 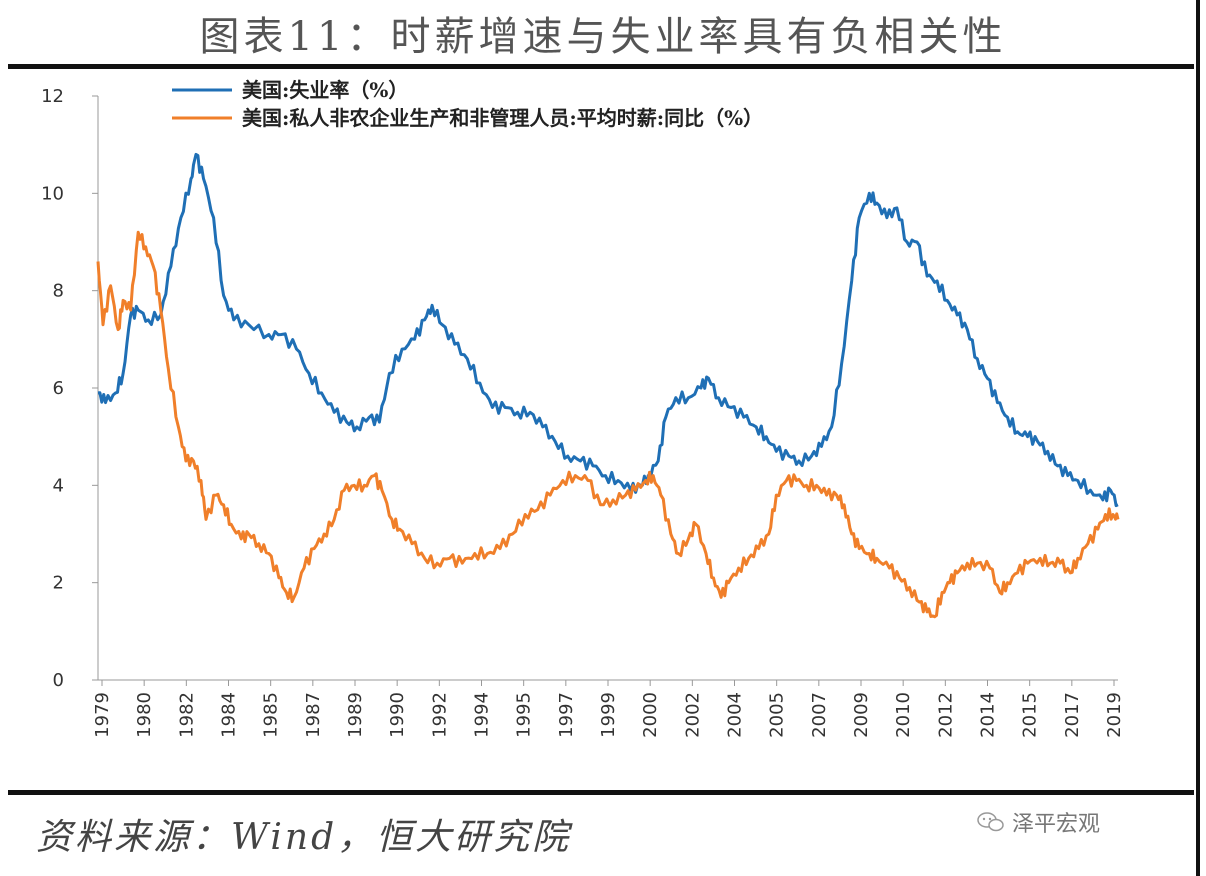 What do you see at coordinates (271, 715) in the screenshot?
I see `x-tick-label: 1985` at bounding box center [271, 715].